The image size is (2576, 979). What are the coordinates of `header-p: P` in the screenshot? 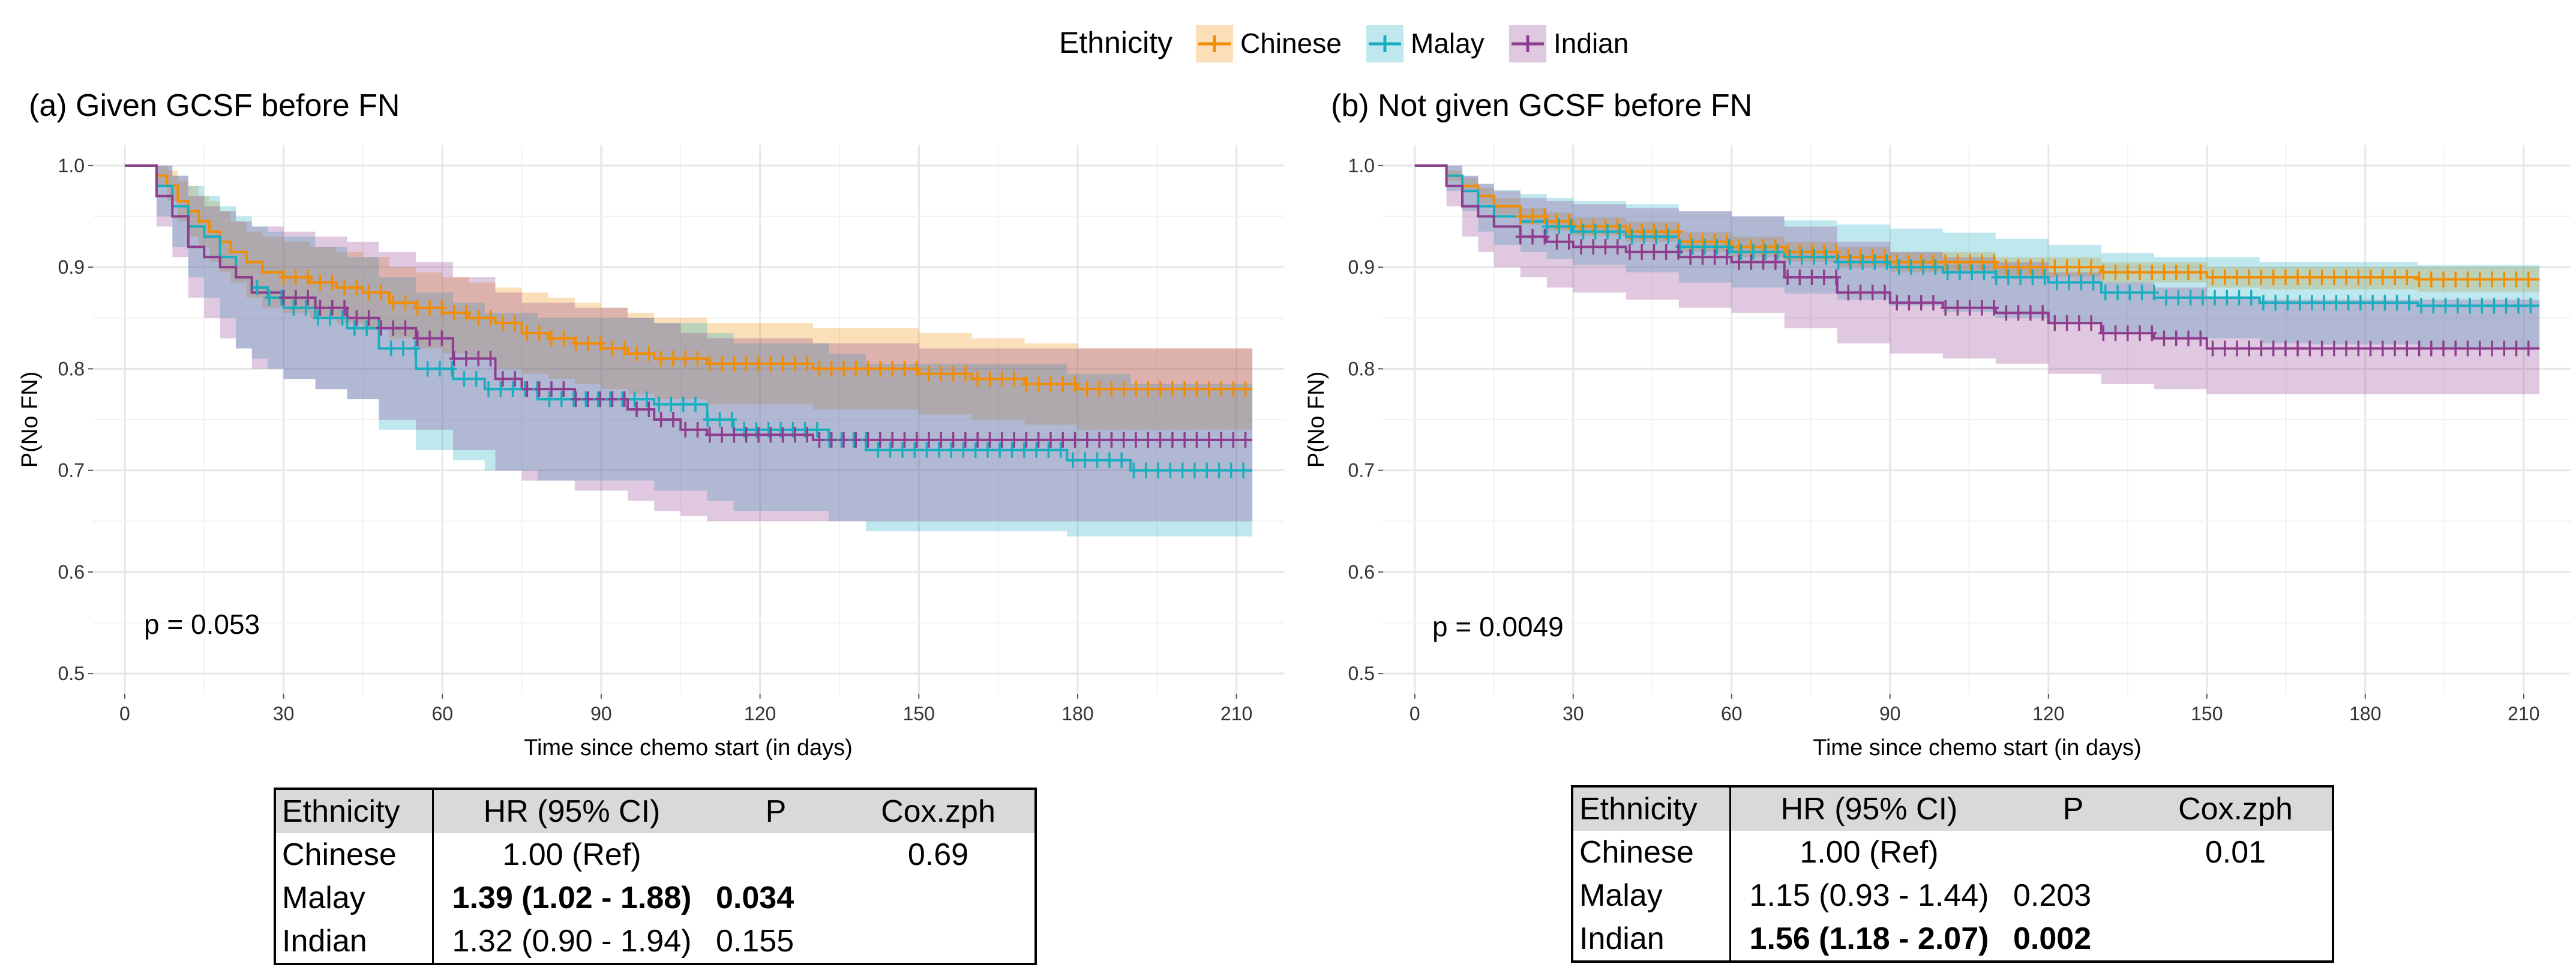 It's located at (2073, 808).